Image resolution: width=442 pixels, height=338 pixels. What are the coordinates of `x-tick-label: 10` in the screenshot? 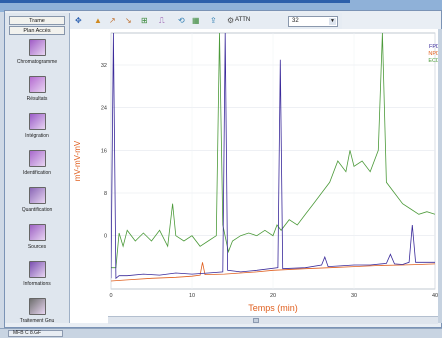 It's located at (192, 296).